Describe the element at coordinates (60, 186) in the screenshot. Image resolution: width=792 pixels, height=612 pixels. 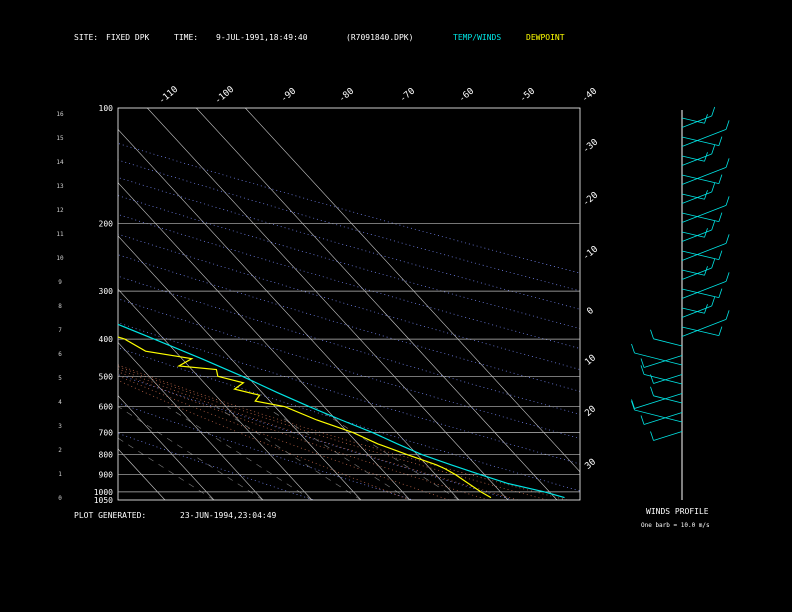
I see `height-tick-label: 13` at that location.